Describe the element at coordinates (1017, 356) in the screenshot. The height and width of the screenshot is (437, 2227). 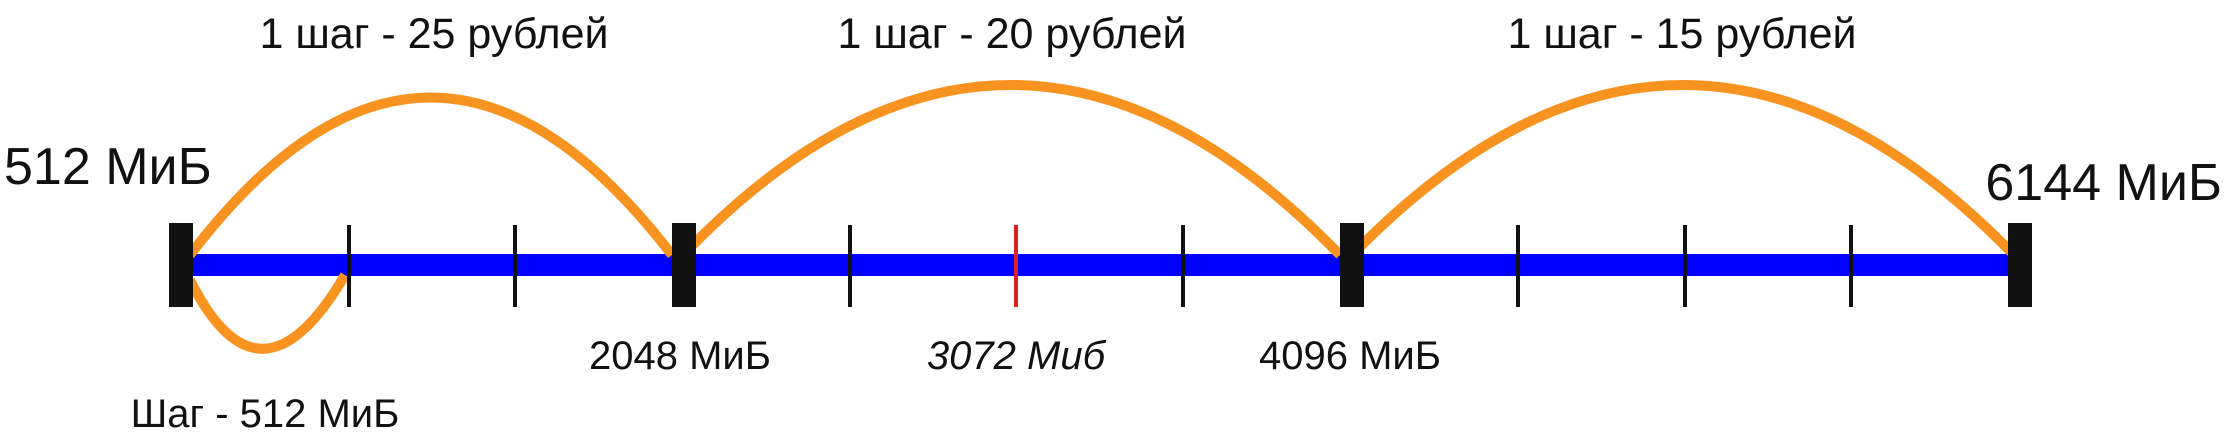
I see `marker-3072-label: 3072 Миб` at that location.